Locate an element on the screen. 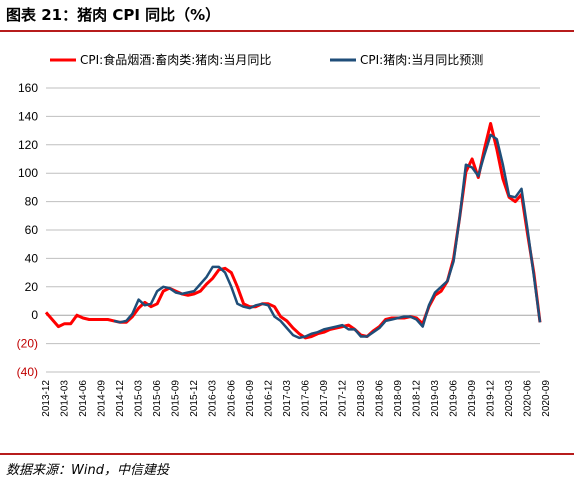 Image resolution: width=574 pixels, height=484 pixels. x-tick-label: 2014-03 is located at coordinates (65, 398).